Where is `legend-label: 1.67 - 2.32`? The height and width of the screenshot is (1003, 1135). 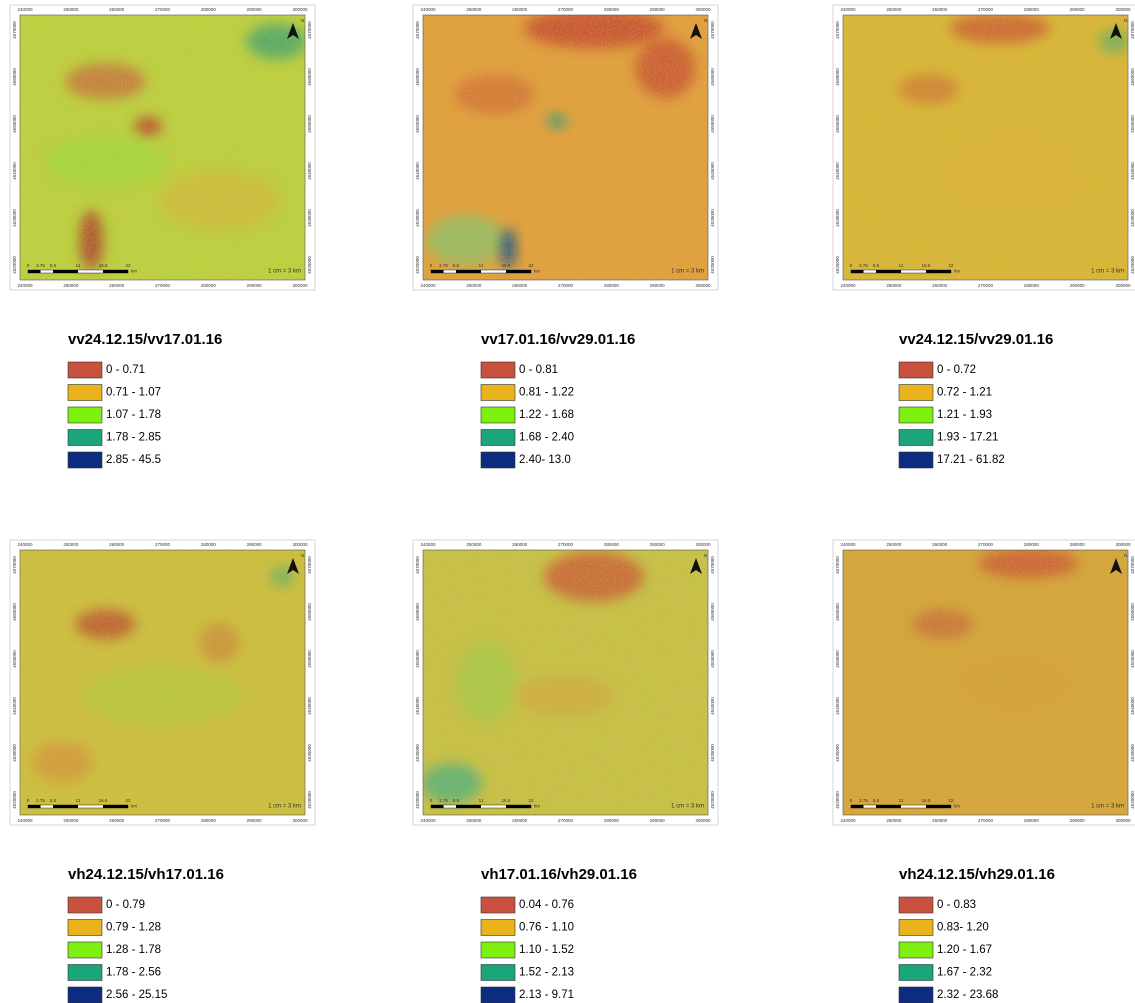
legend-label: 1.67 - 2.32 is located at coordinates (964, 973).